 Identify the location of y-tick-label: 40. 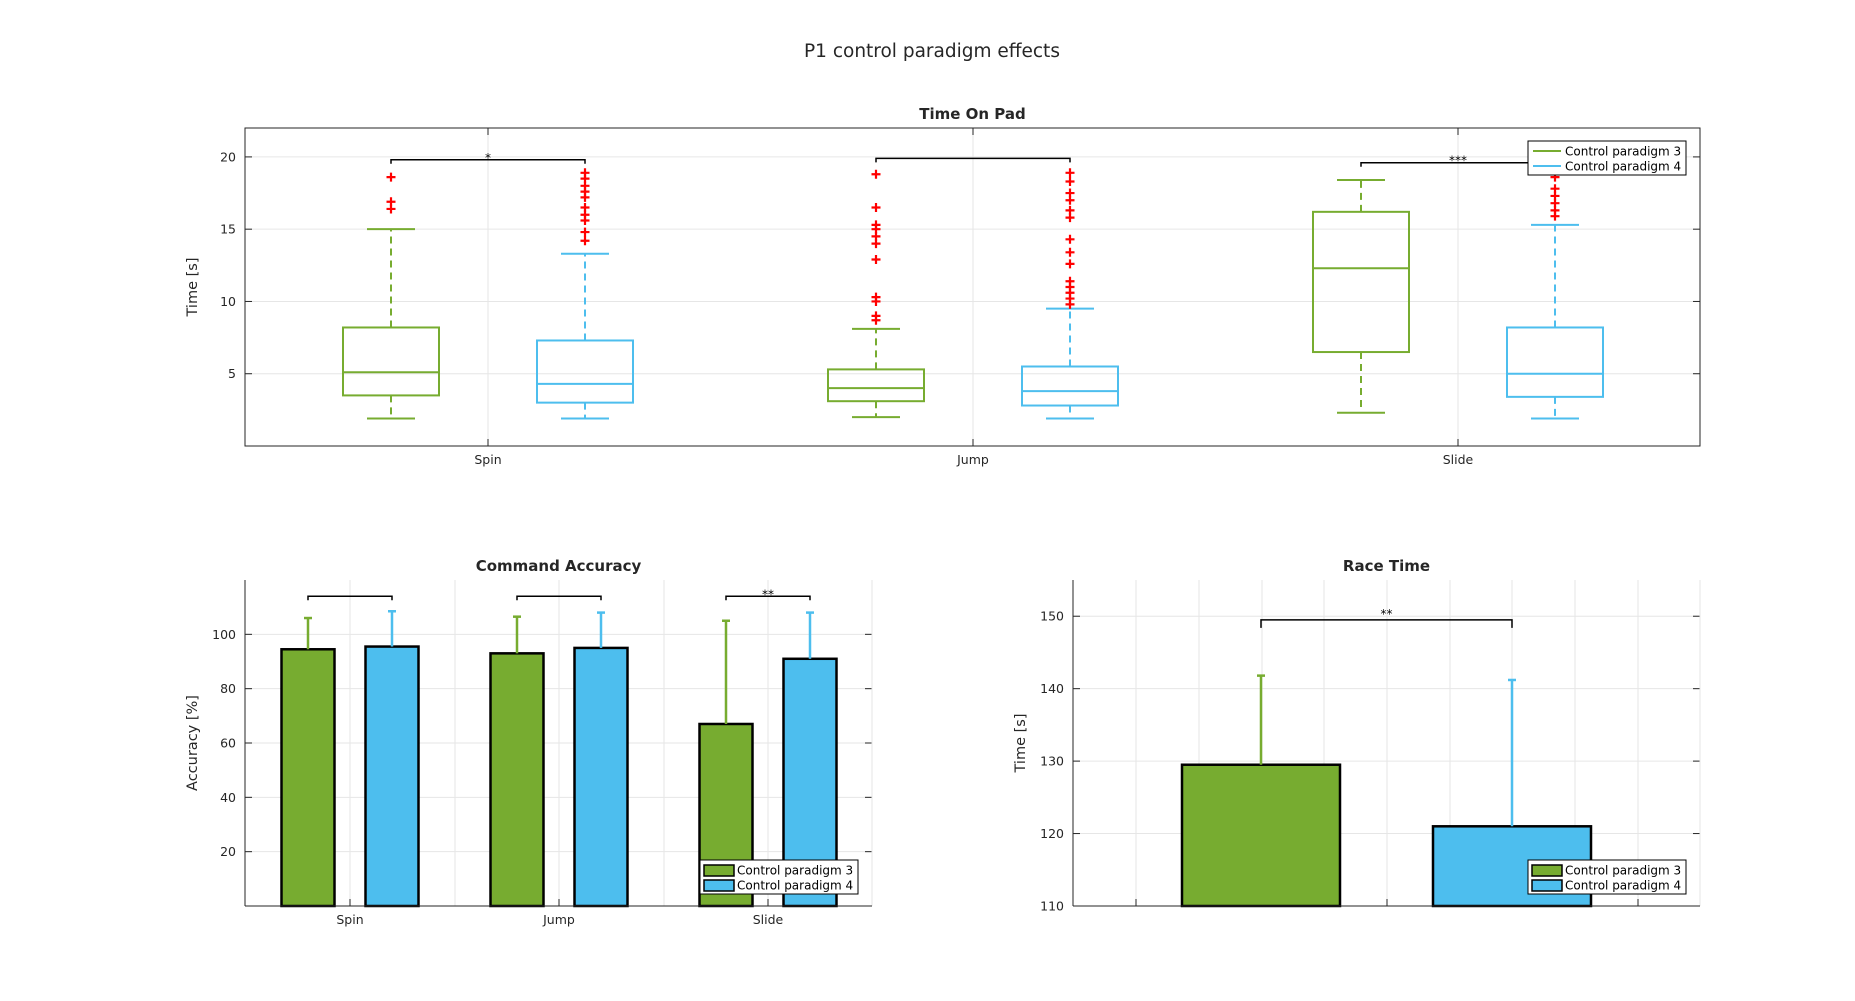
(228, 797).